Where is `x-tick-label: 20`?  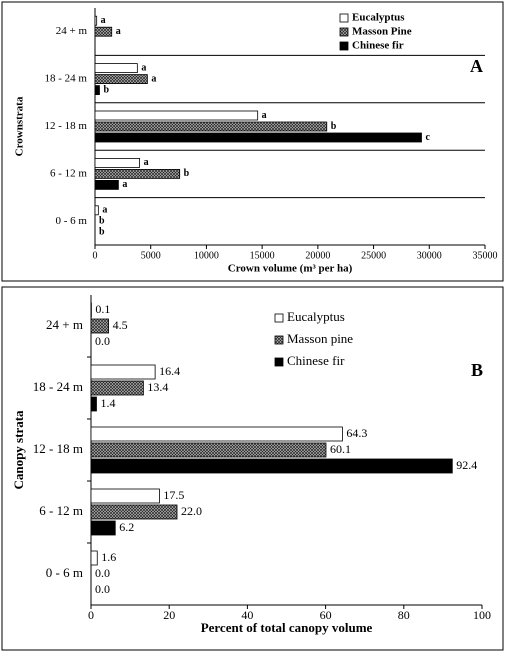
x-tick-label: 20 is located at coordinates (169, 615).